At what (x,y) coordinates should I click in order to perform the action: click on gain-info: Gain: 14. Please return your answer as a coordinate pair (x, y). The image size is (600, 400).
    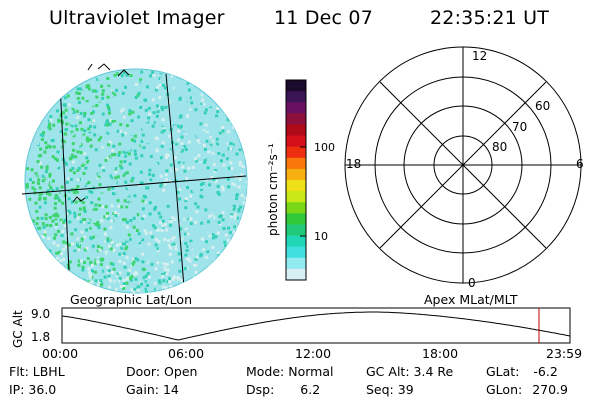
    Looking at the image, I should click on (152, 389).